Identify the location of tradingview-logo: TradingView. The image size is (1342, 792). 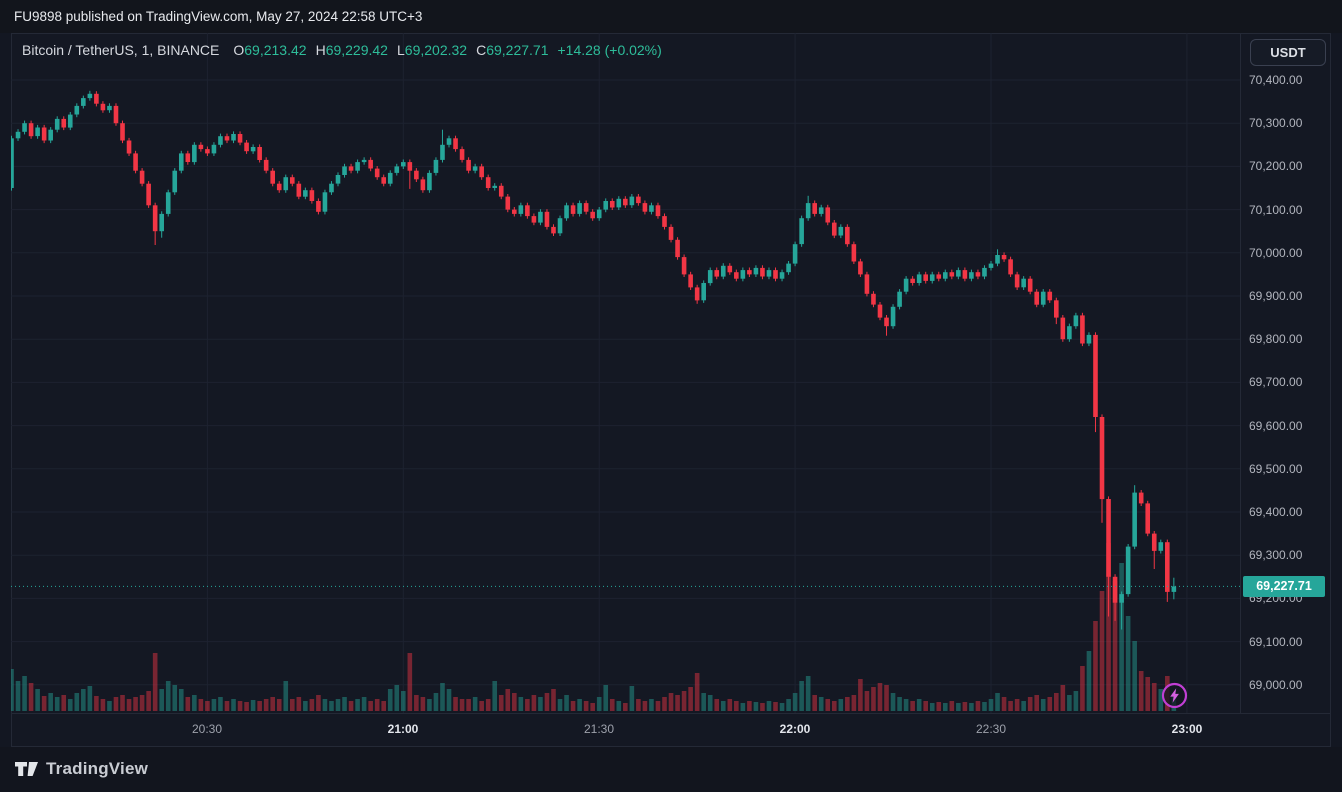
(81, 769).